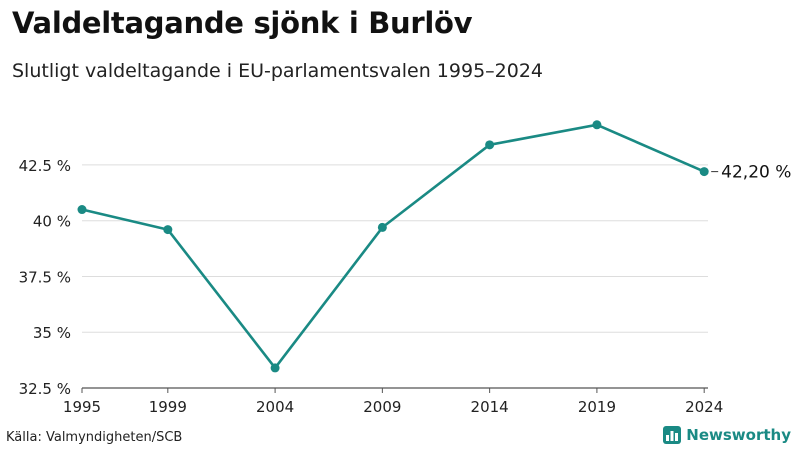 This screenshot has height=450, width=800. What do you see at coordinates (52, 222) in the screenshot?
I see `y-tick-label: 40 %` at bounding box center [52, 222].